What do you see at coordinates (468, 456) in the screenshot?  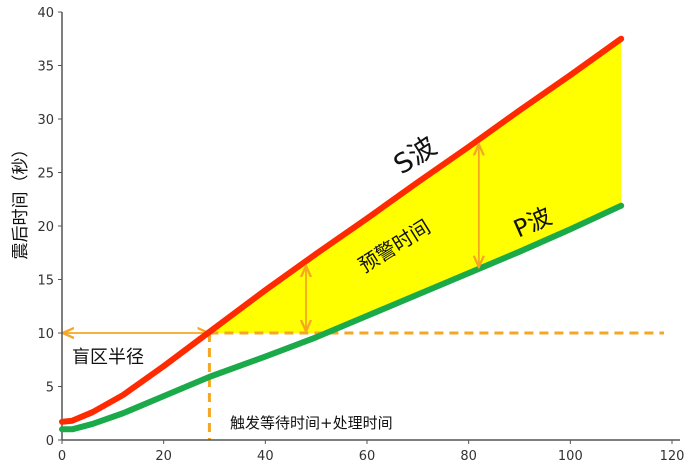 I see `x-tick-label: 80` at bounding box center [468, 456].